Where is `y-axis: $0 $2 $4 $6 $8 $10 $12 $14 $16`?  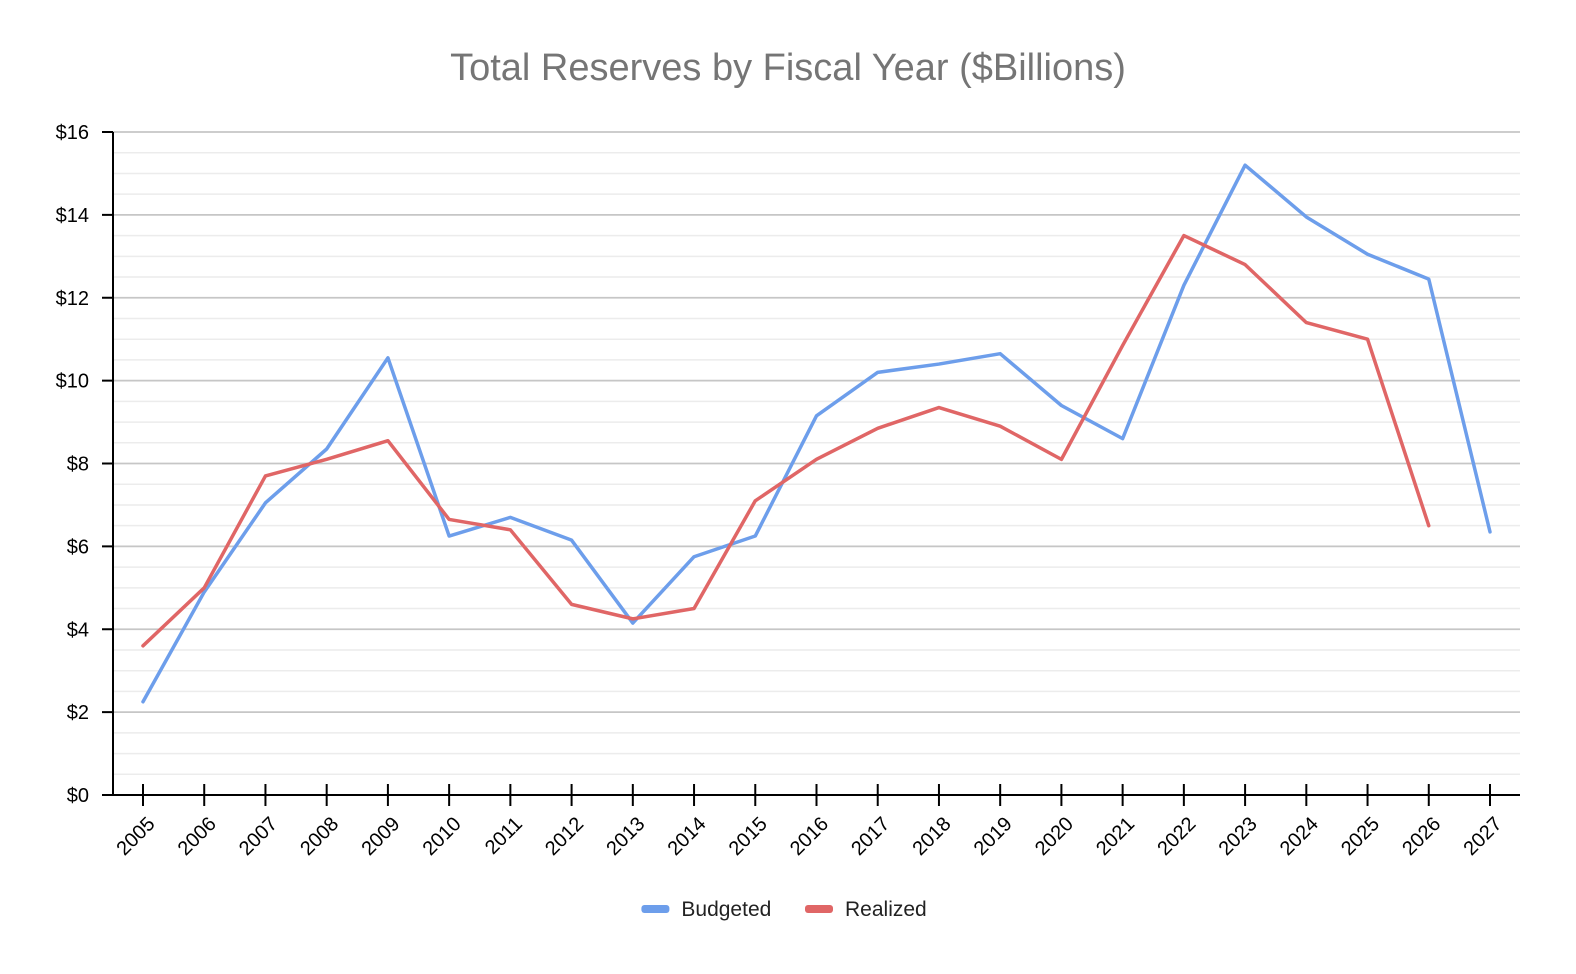 y-axis: $0 $2 $4 $6 $8 $10 $12 $14 $16 is located at coordinates (85, 464).